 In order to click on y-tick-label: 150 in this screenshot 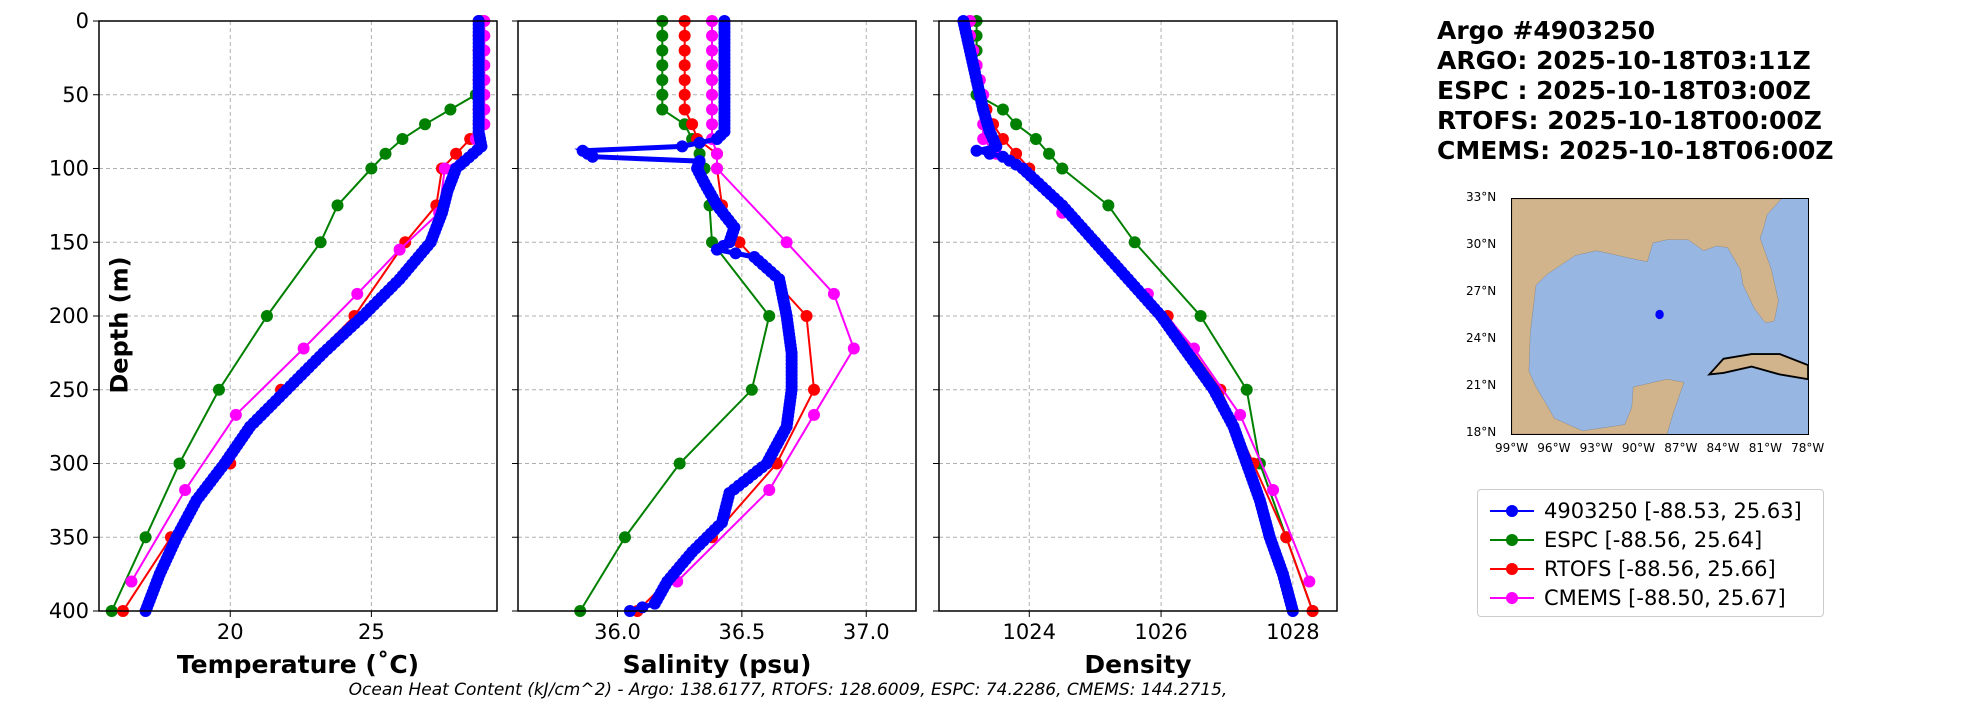, I will do `click(69, 242)`.